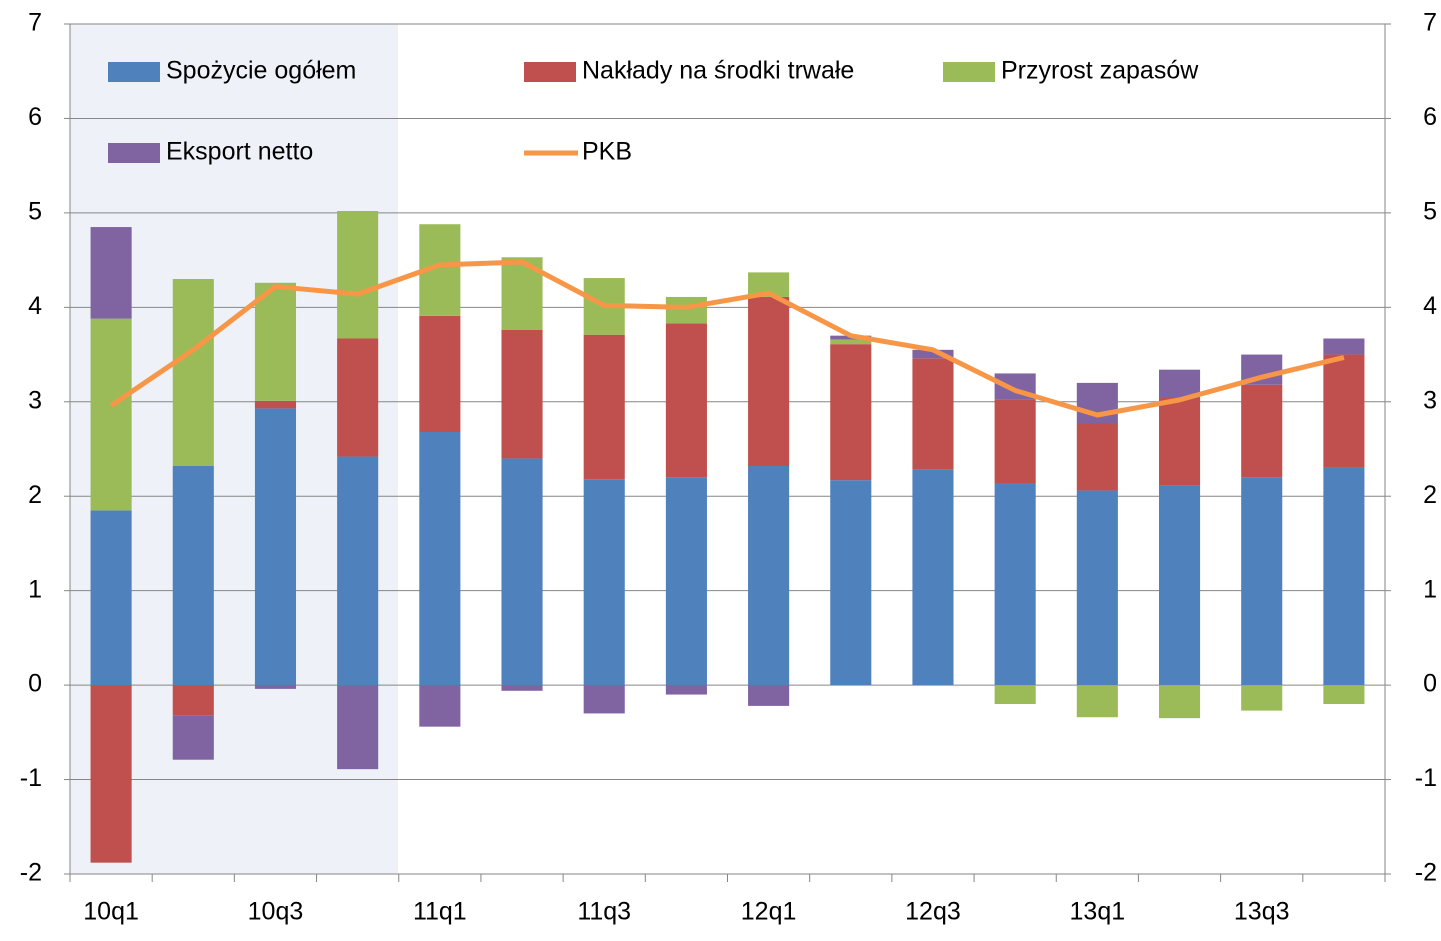  Describe the element at coordinates (261, 71) in the screenshot. I see `legend-label: Spożycie ogółem` at that location.